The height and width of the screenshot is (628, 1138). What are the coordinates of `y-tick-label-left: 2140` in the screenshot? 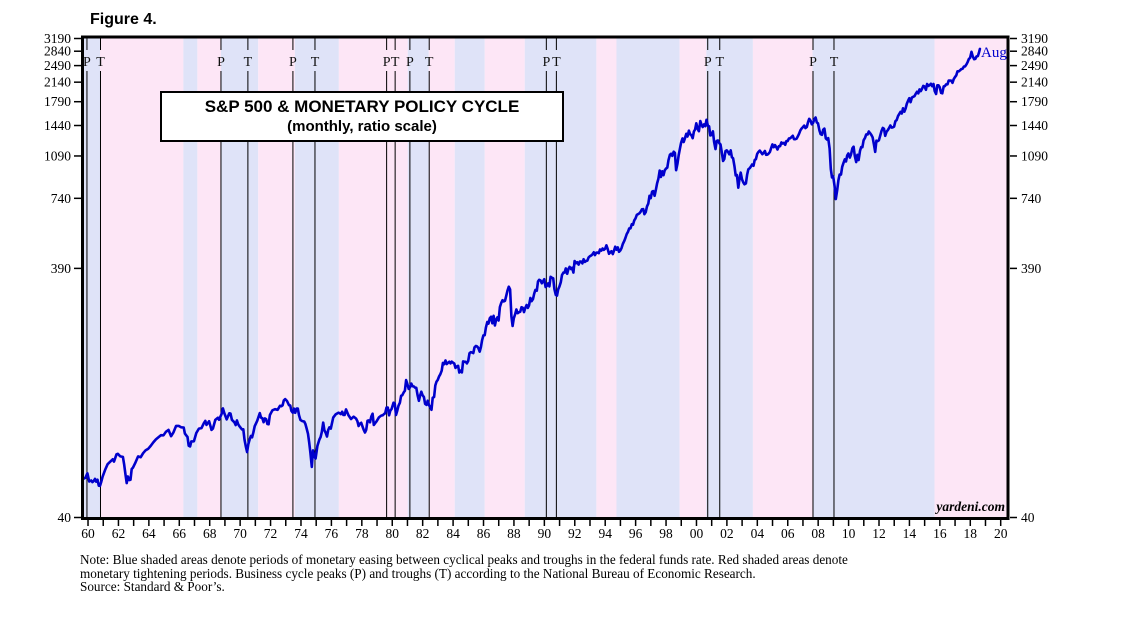 It's located at (57, 82).